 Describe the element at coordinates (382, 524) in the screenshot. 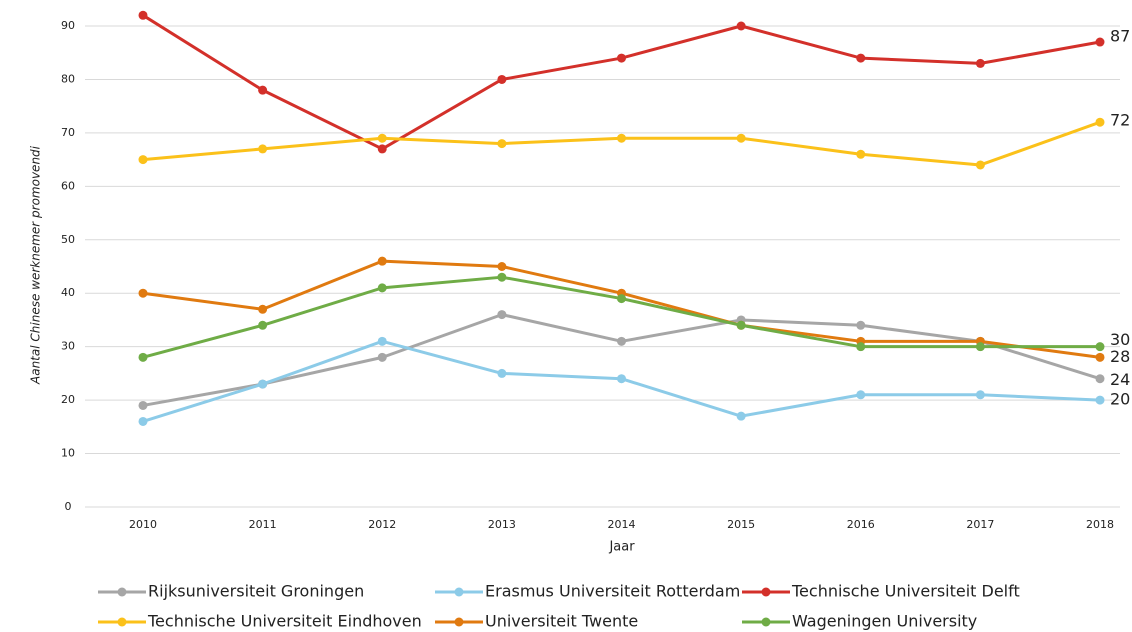

I see `x-tick-label: 2012` at that location.